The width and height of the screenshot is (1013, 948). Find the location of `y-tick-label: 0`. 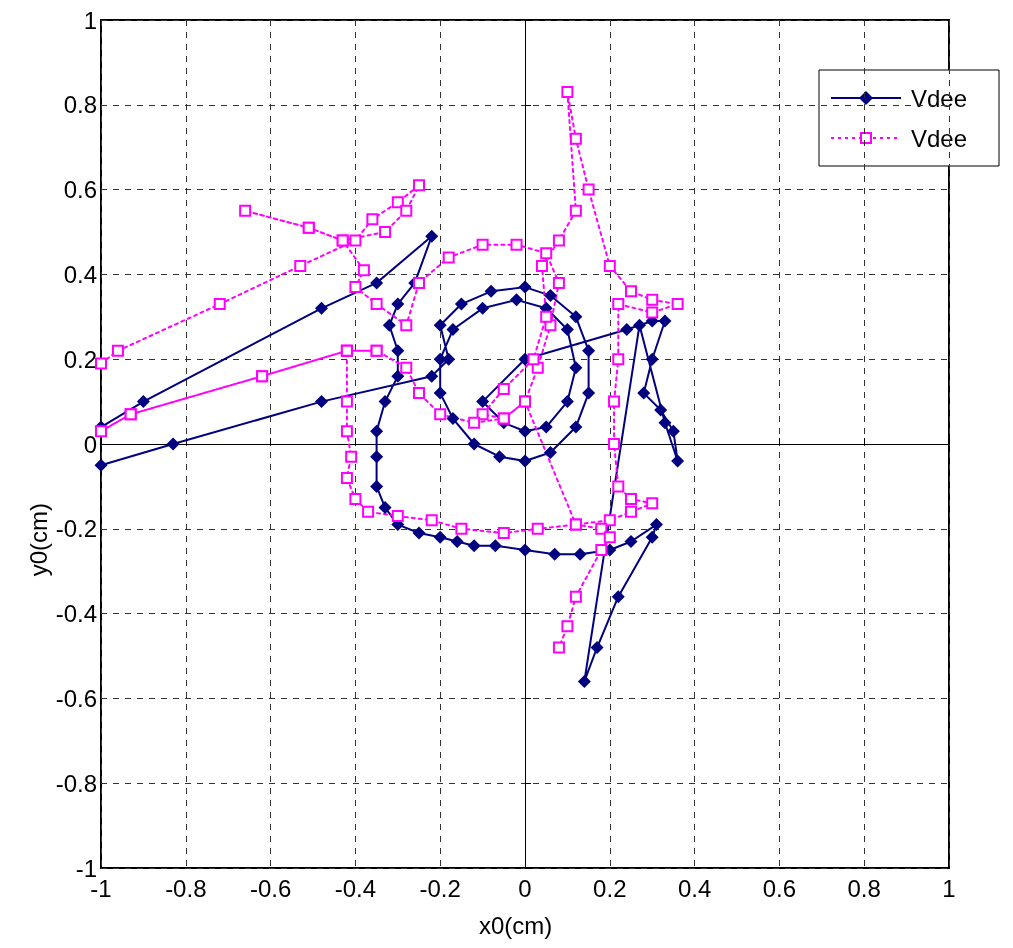

y-tick-label: 0 is located at coordinates (90, 444).